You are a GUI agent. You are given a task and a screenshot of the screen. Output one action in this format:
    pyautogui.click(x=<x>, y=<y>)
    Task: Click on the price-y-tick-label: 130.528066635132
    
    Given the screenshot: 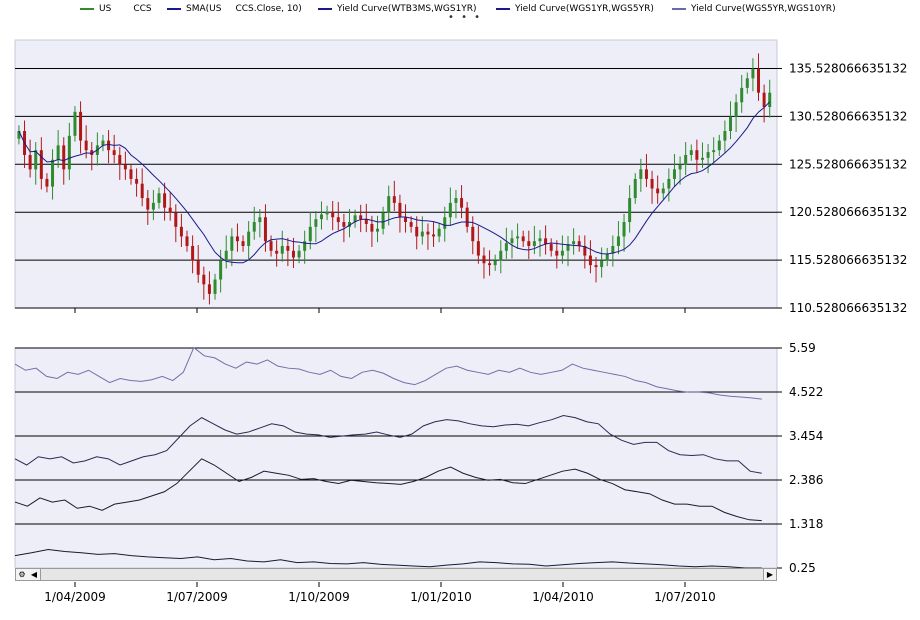 What is the action you would take?
    pyautogui.click(x=848, y=116)
    